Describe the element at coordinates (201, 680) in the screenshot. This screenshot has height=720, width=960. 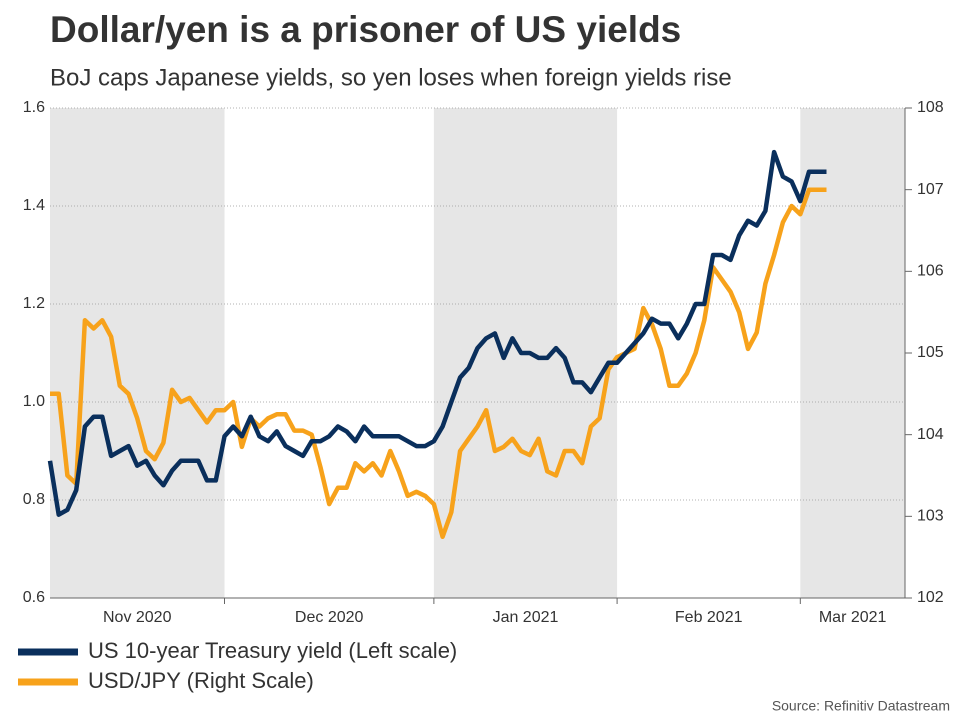
I see `legend-label: USD/JPY (Right Scale)` at that location.